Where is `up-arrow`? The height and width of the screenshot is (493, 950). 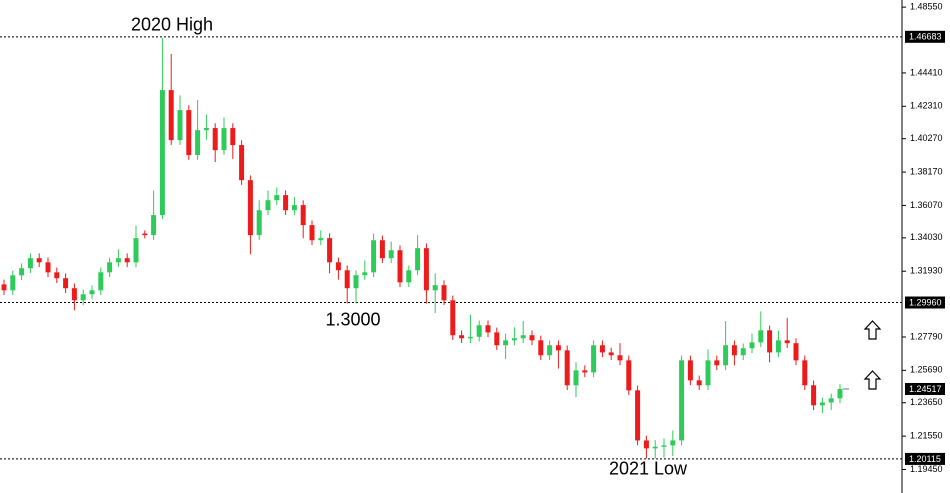 up-arrow is located at coordinates (872, 380).